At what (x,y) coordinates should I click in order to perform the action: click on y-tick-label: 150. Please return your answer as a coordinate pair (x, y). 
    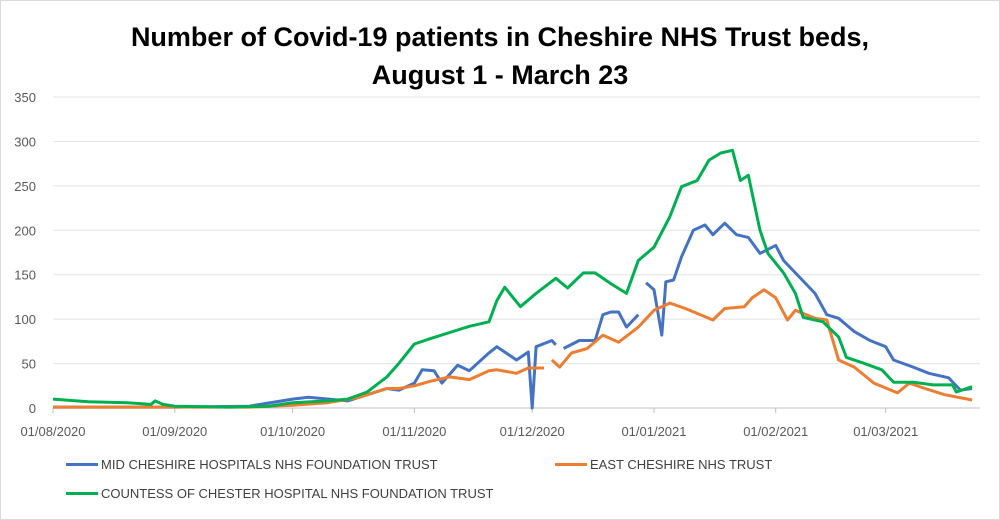
    Looking at the image, I should click on (25, 275).